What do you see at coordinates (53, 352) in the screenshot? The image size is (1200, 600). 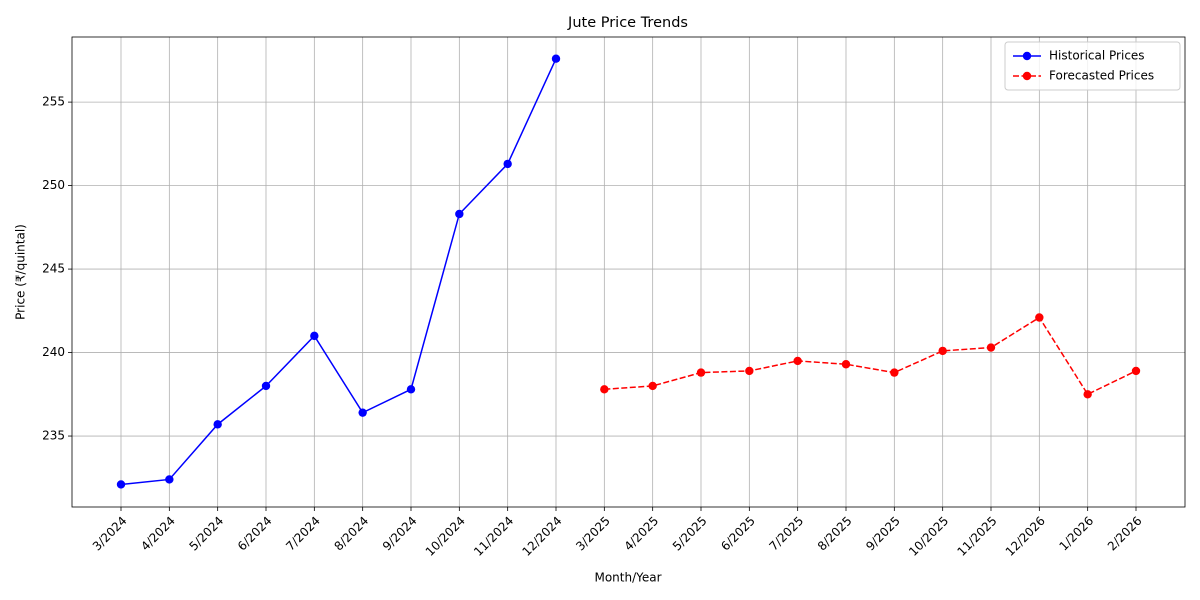 I see `y-tick-label: 240` at bounding box center [53, 352].